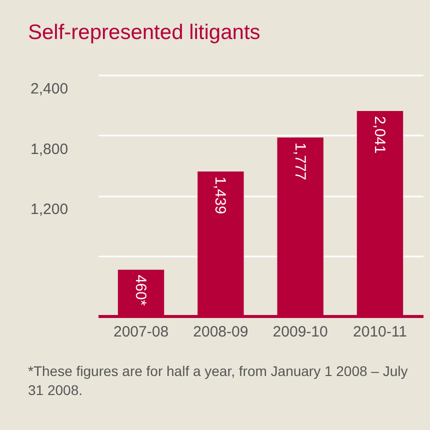  Describe the element at coordinates (379, 135) in the screenshot. I see `data-label: 2,041` at that location.